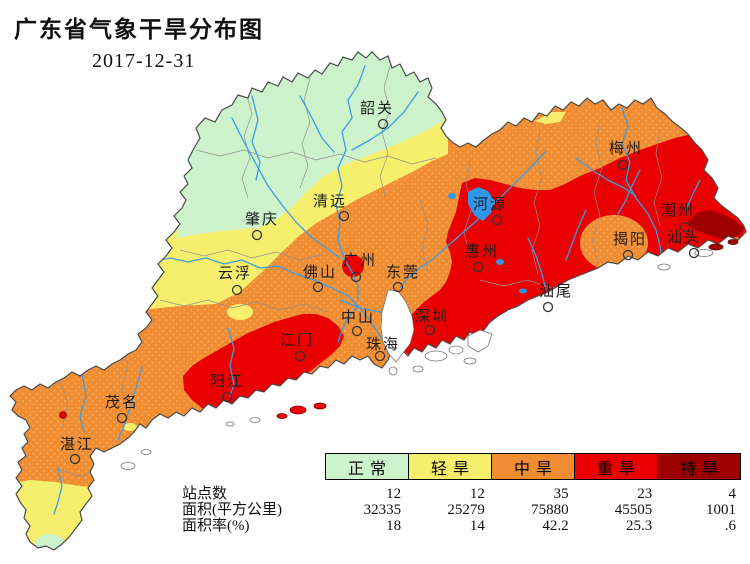 This screenshot has height=564, width=750. What do you see at coordinates (122, 402) in the screenshot?
I see `city-label: 茂名` at bounding box center [122, 402].